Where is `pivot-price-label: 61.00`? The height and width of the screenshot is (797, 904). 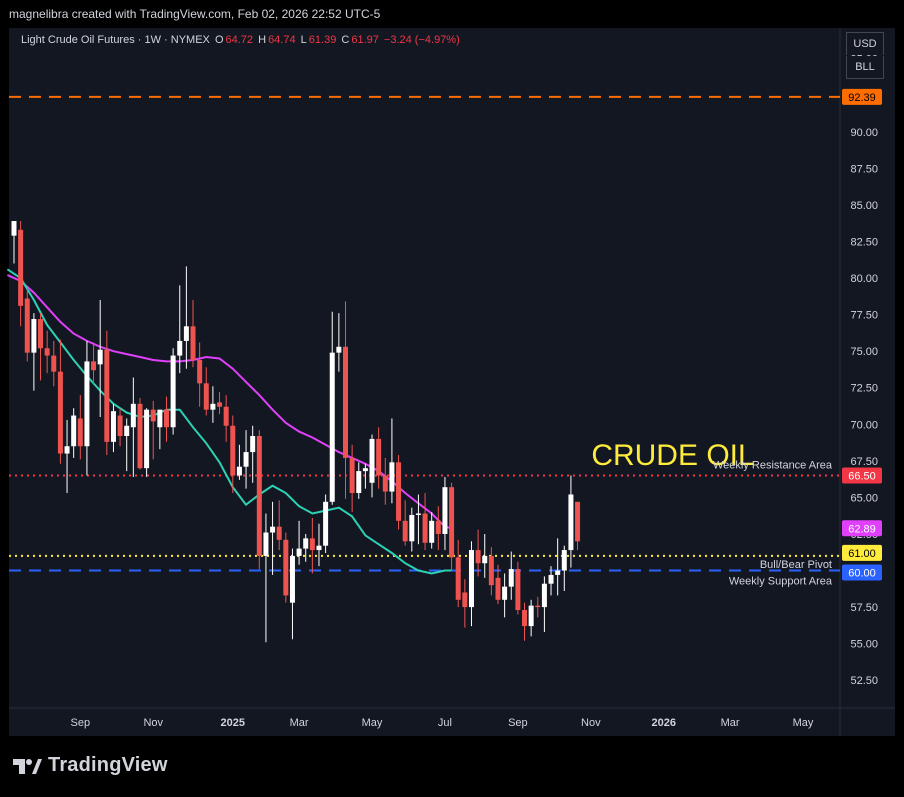
pivot-price-label: 61.00 is located at coordinates (862, 554).